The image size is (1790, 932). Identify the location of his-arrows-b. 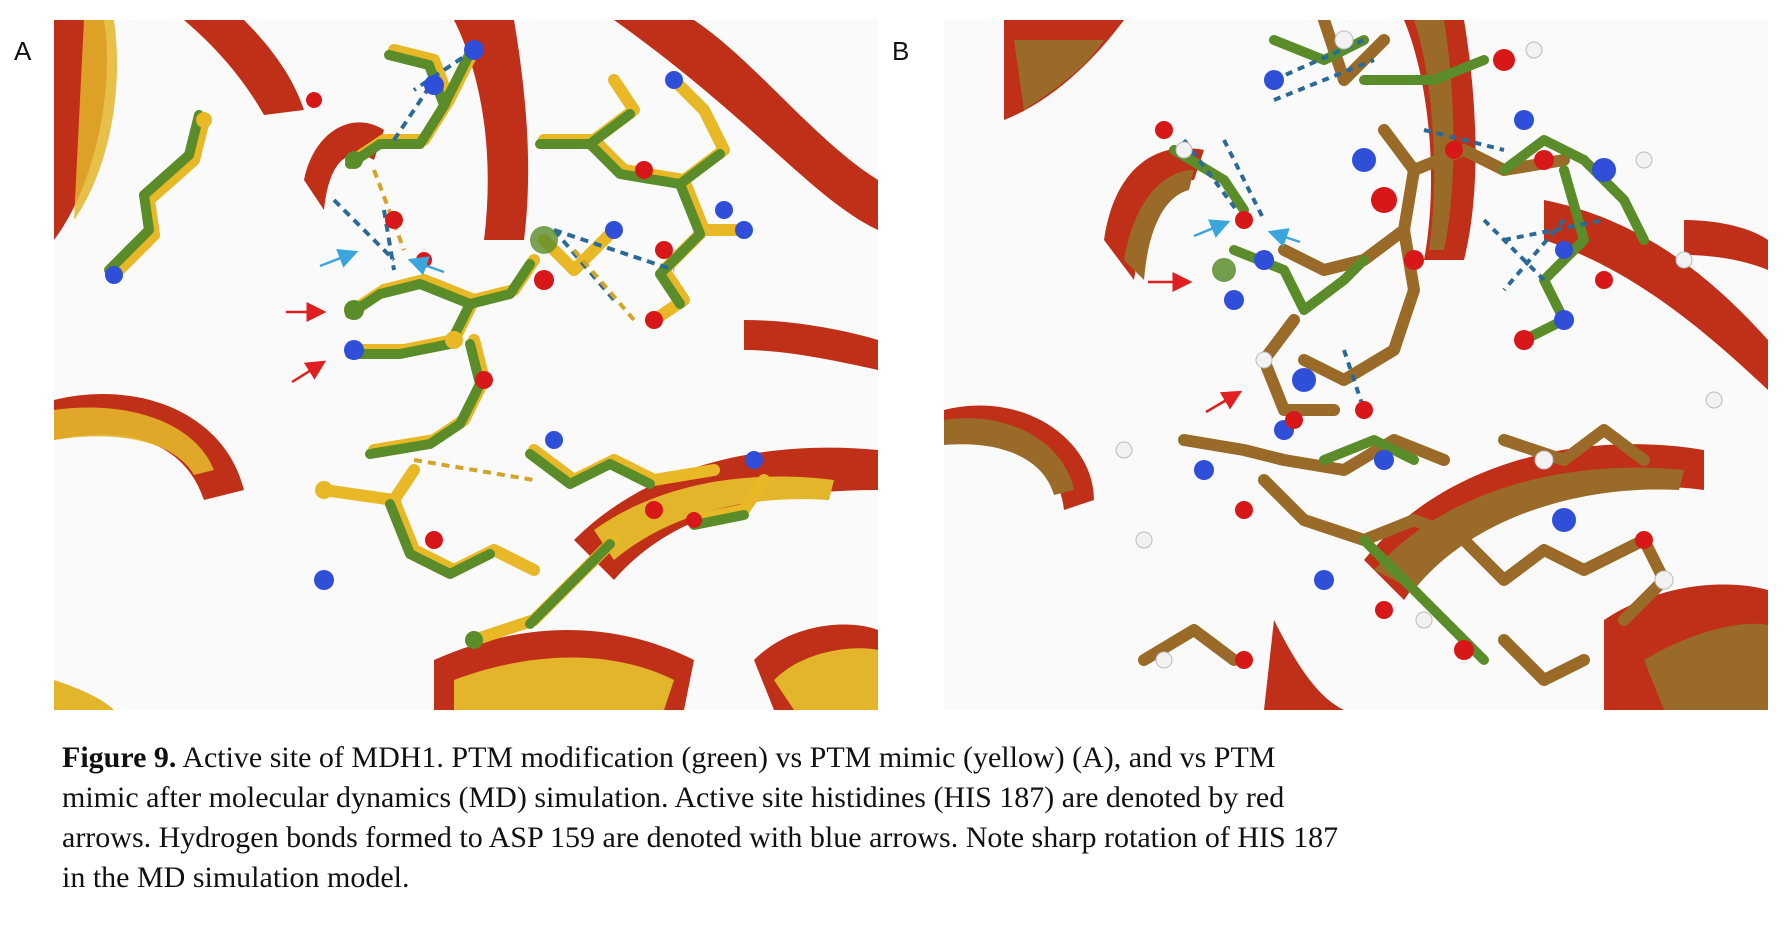
(1195, 343).